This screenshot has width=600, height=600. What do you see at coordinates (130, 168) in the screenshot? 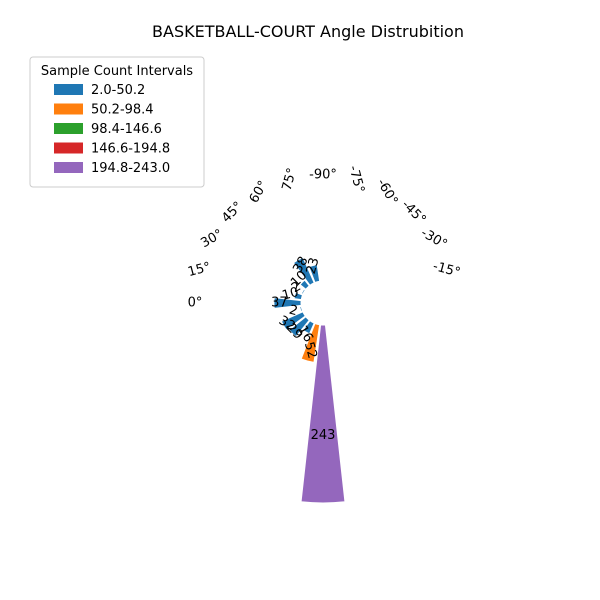
I see `legend-label: 194.8-243.0` at bounding box center [130, 168].